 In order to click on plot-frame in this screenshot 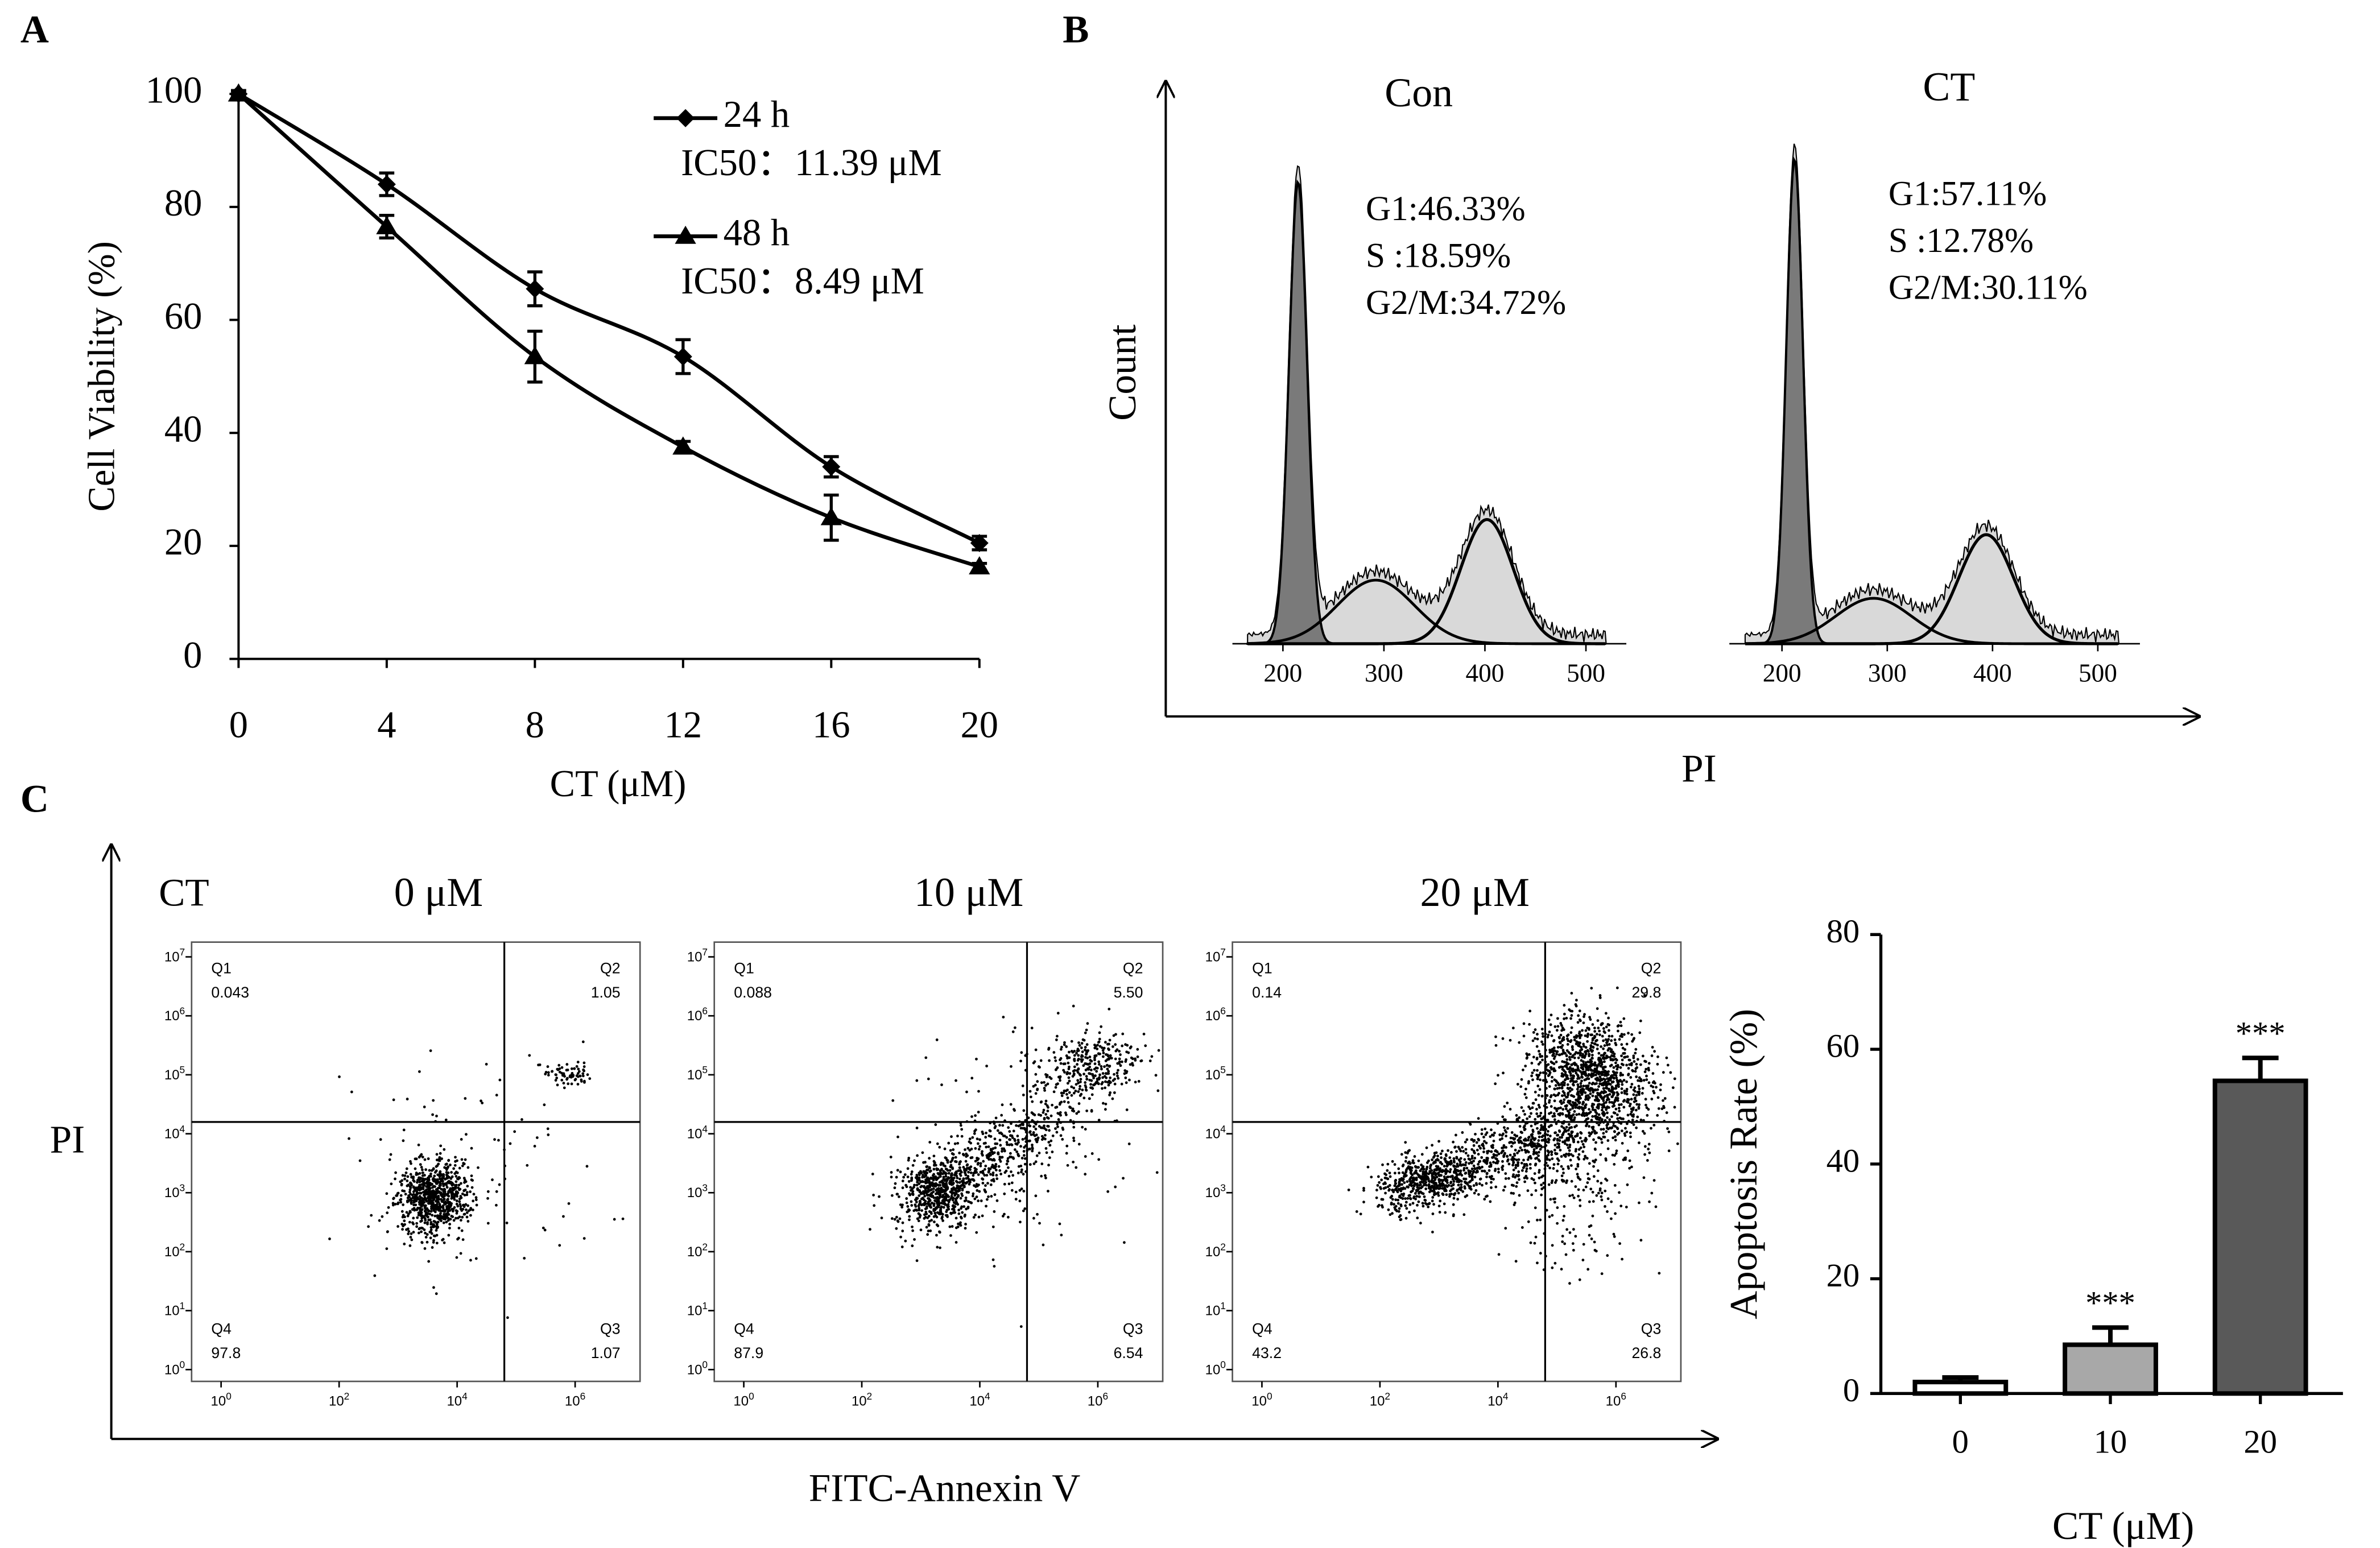, I will do `click(938, 1162)`.